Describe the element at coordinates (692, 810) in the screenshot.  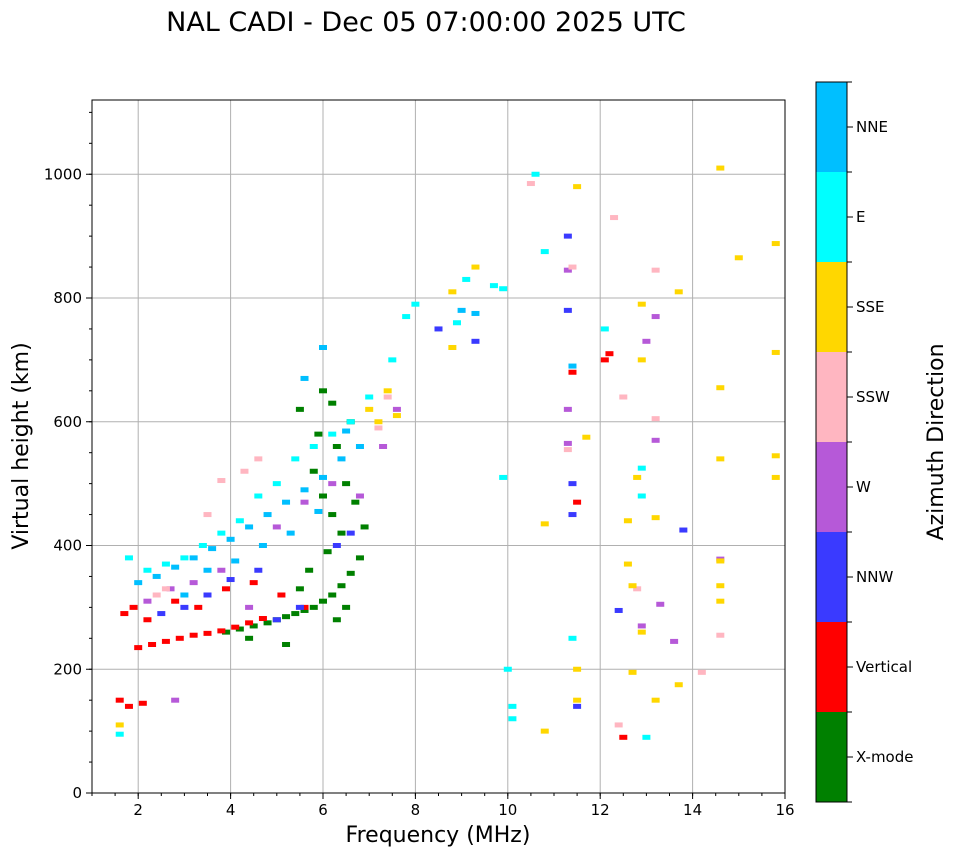
I see `x-tick-label: 14` at that location.